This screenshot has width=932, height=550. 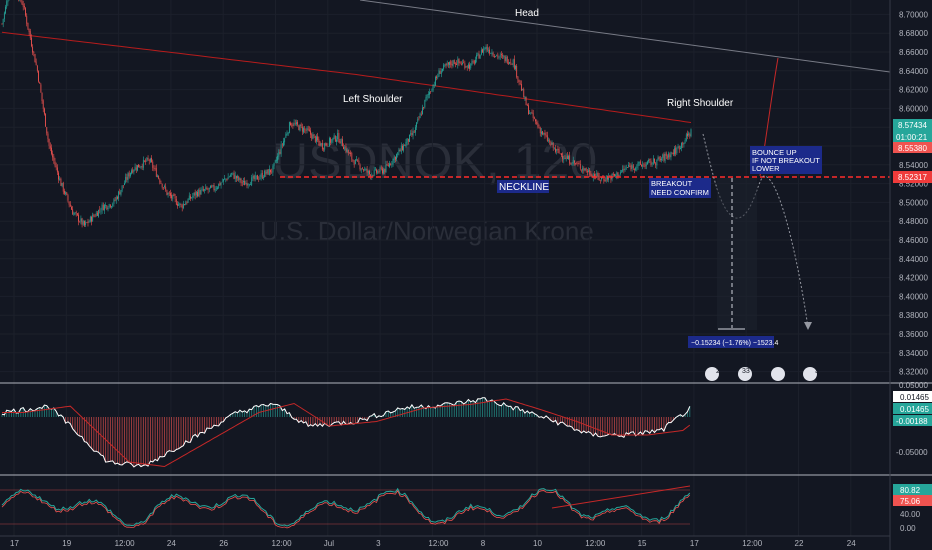 I want to click on price-tick-label: 8.48000, so click(x=913, y=221).